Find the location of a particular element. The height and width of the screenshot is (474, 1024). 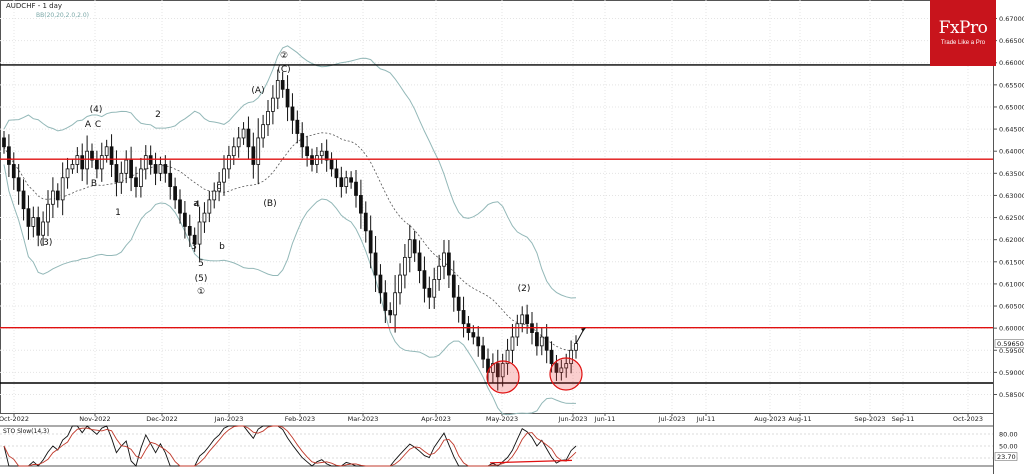

wave-label-3: (3) is located at coordinates (46, 243).